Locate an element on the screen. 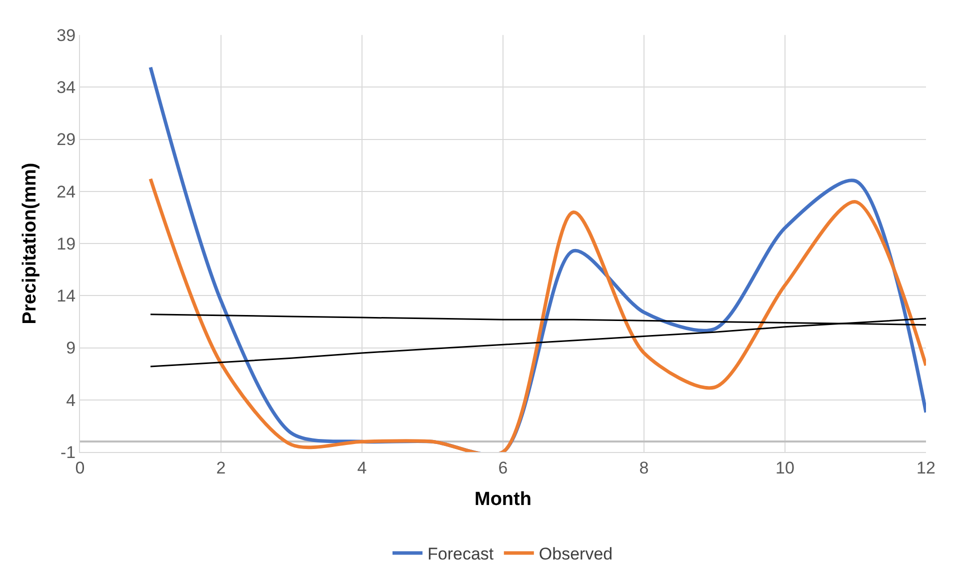 This screenshot has width=956, height=583. line-series is located at coordinates (538, 343).